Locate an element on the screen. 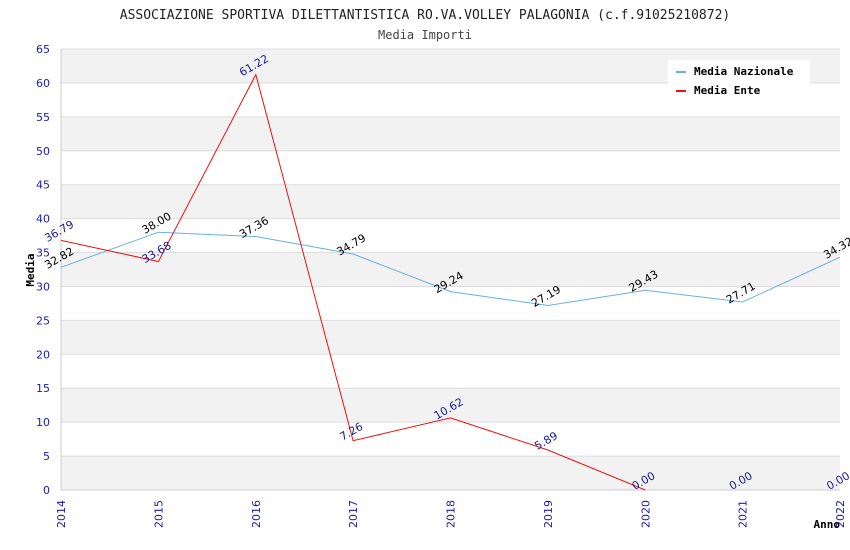 Image resolution: width=850 pixels, height=550 pixels. x-tick-label: 2019 is located at coordinates (548, 514).